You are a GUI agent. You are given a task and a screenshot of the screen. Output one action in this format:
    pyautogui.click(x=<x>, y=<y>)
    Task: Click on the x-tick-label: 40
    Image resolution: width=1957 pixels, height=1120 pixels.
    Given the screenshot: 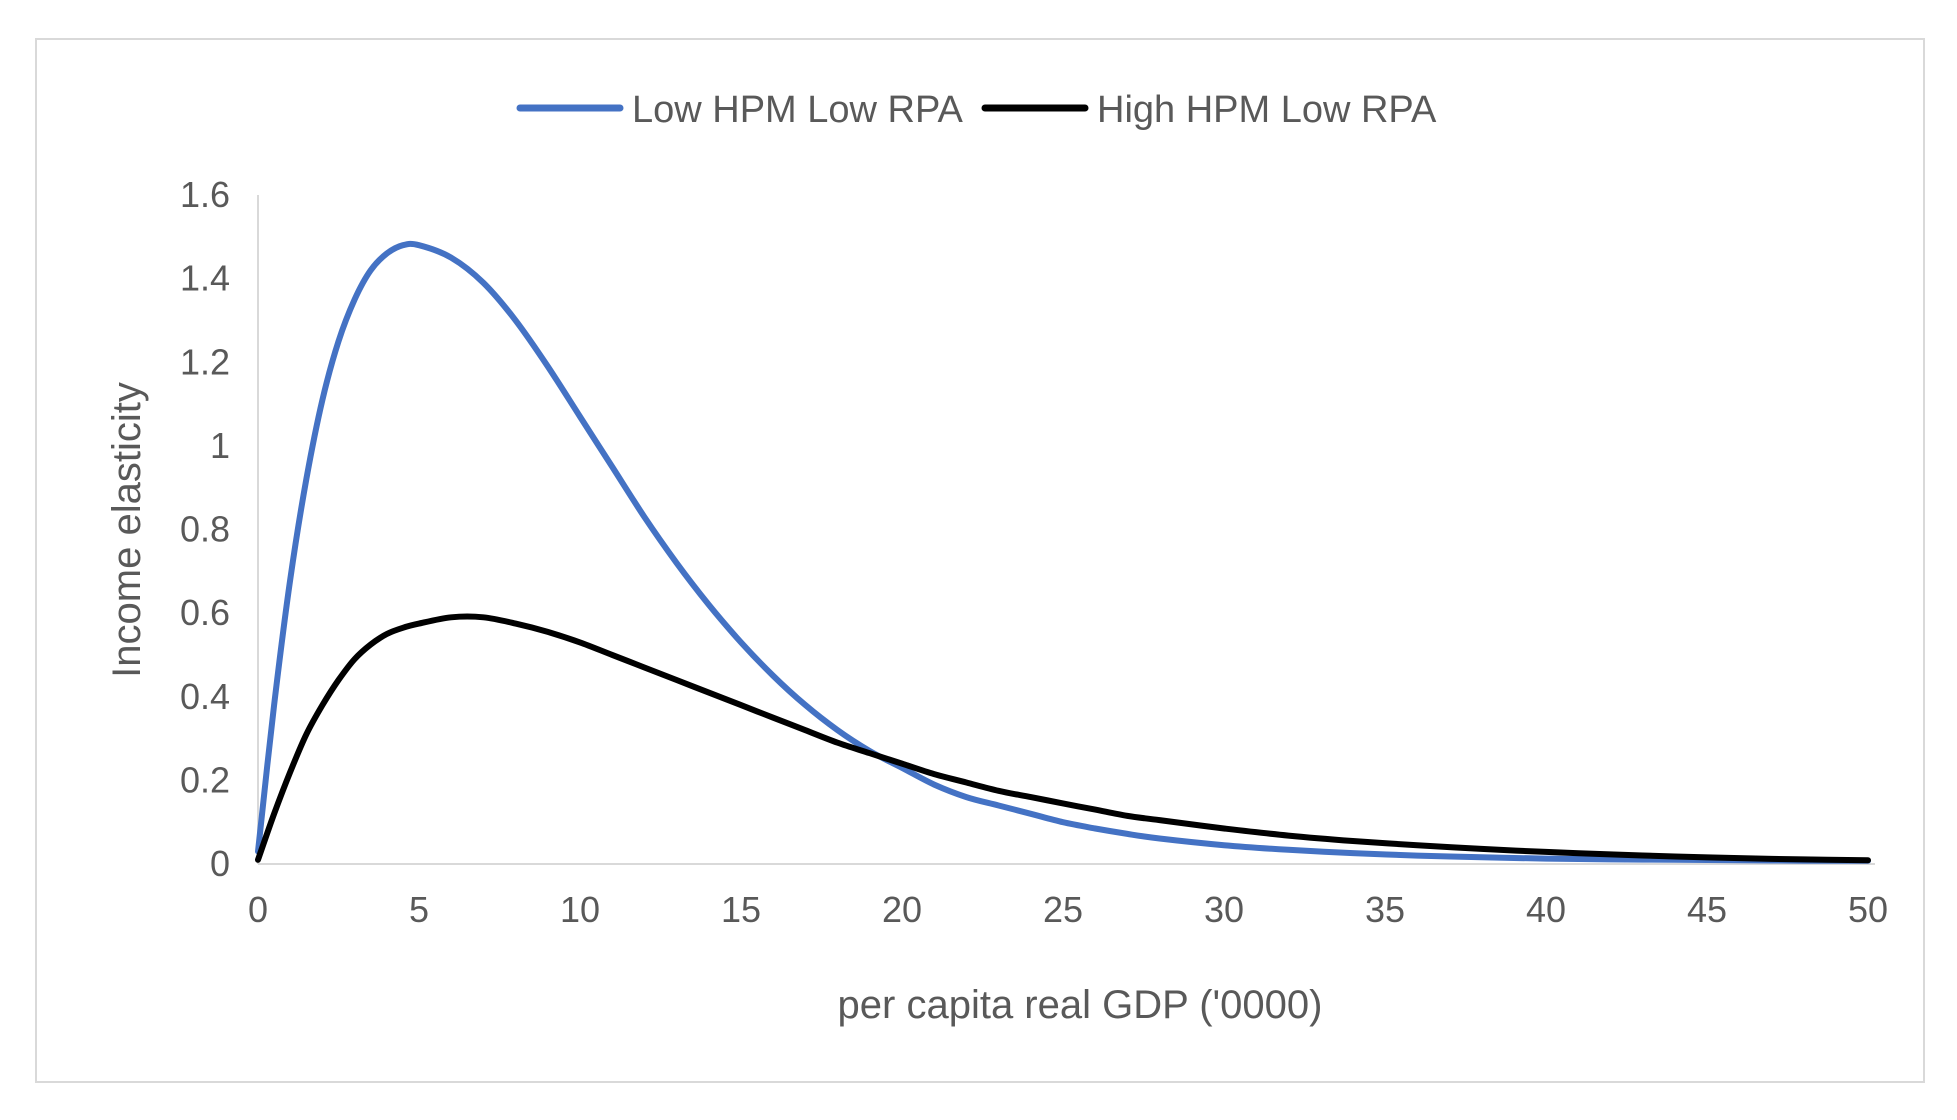 What is the action you would take?
    pyautogui.click(x=1546, y=909)
    